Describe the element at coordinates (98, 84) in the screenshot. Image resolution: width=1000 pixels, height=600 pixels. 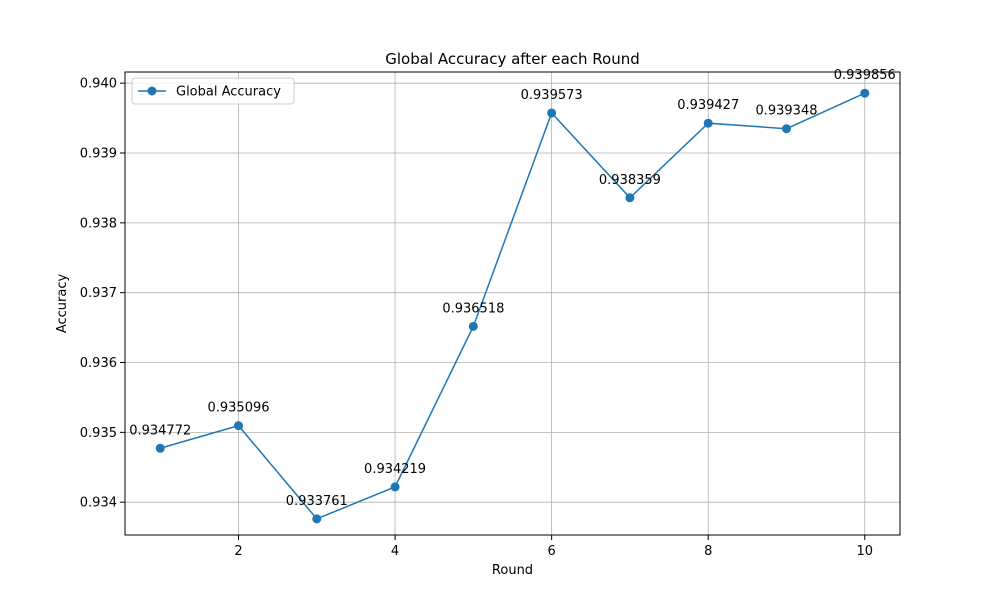
I see `y-tick-label: 0.940` at that location.